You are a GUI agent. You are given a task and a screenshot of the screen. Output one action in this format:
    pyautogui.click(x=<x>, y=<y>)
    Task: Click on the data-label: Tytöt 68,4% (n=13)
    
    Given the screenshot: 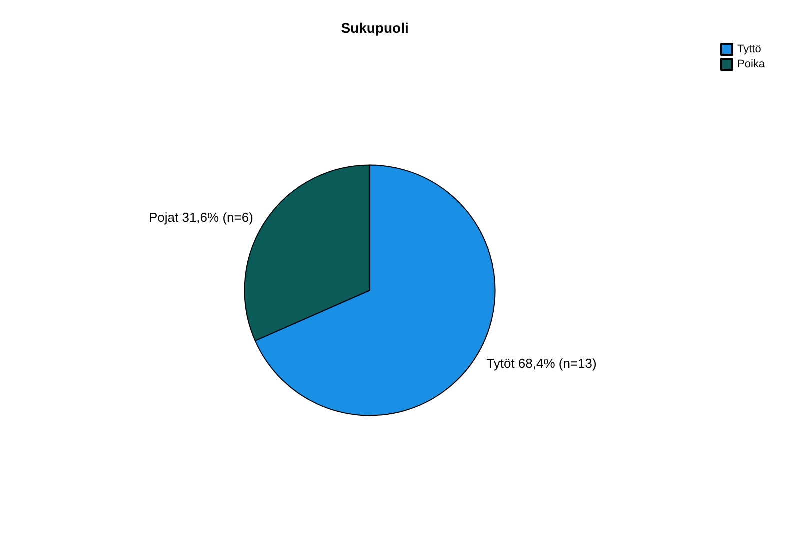 What is the action you would take?
    pyautogui.click(x=541, y=363)
    